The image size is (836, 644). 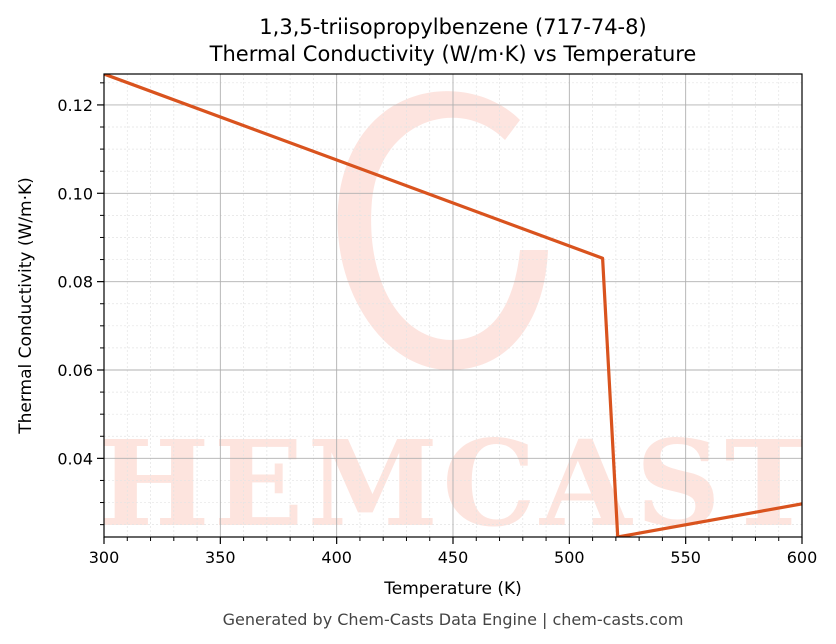 What do you see at coordinates (75, 370) in the screenshot?
I see `y-tick-label: 0.06` at bounding box center [75, 370].